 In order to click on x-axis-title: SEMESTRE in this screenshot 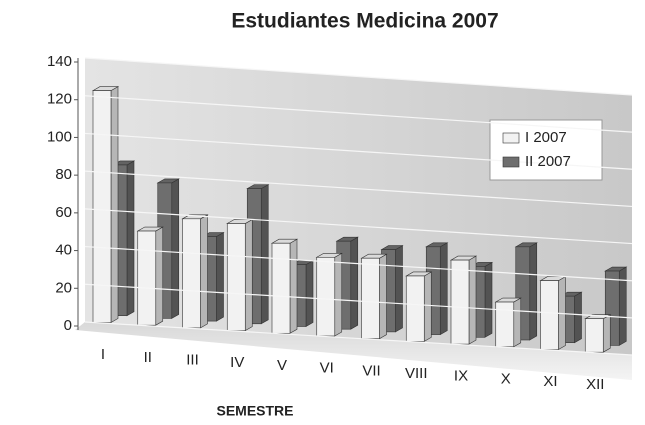, I will do `click(254, 411)`.